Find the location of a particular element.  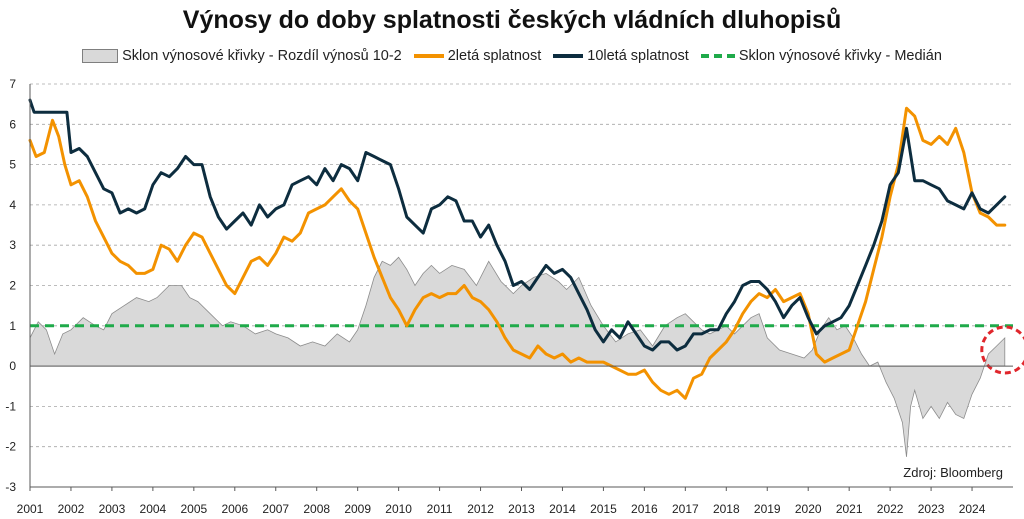

x-tick-label-2011: 2011 is located at coordinates (440, 509).